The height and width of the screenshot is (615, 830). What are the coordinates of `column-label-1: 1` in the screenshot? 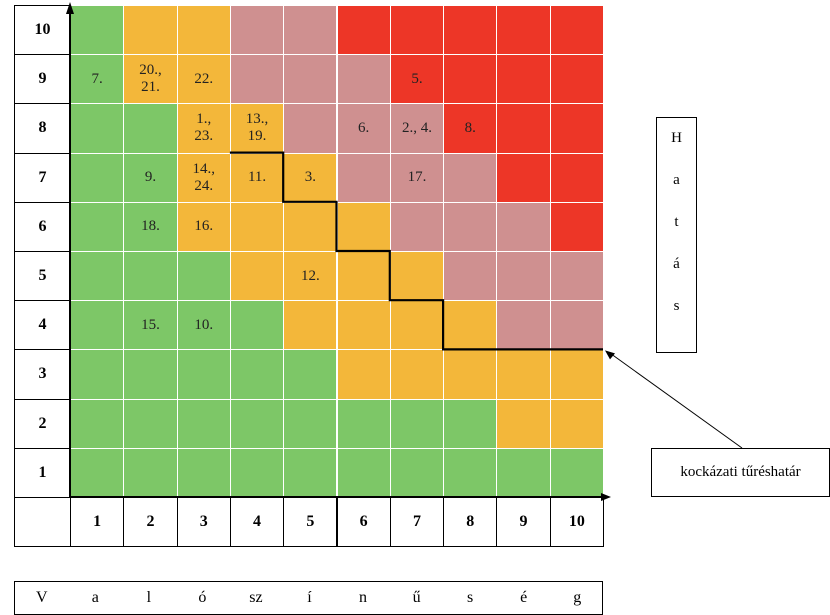 It's located at (97, 522).